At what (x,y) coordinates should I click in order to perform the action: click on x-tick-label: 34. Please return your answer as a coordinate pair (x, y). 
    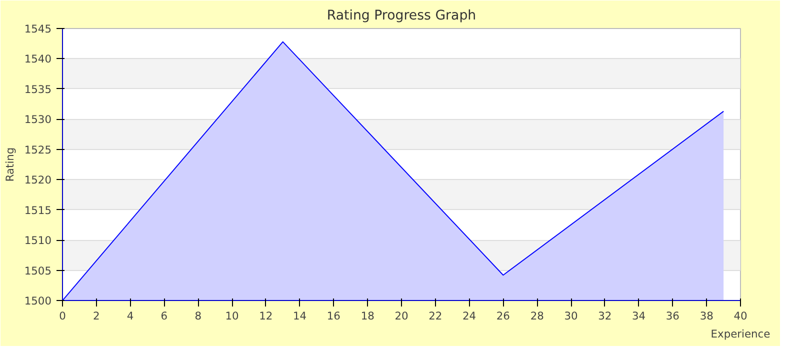
    Looking at the image, I should click on (639, 316).